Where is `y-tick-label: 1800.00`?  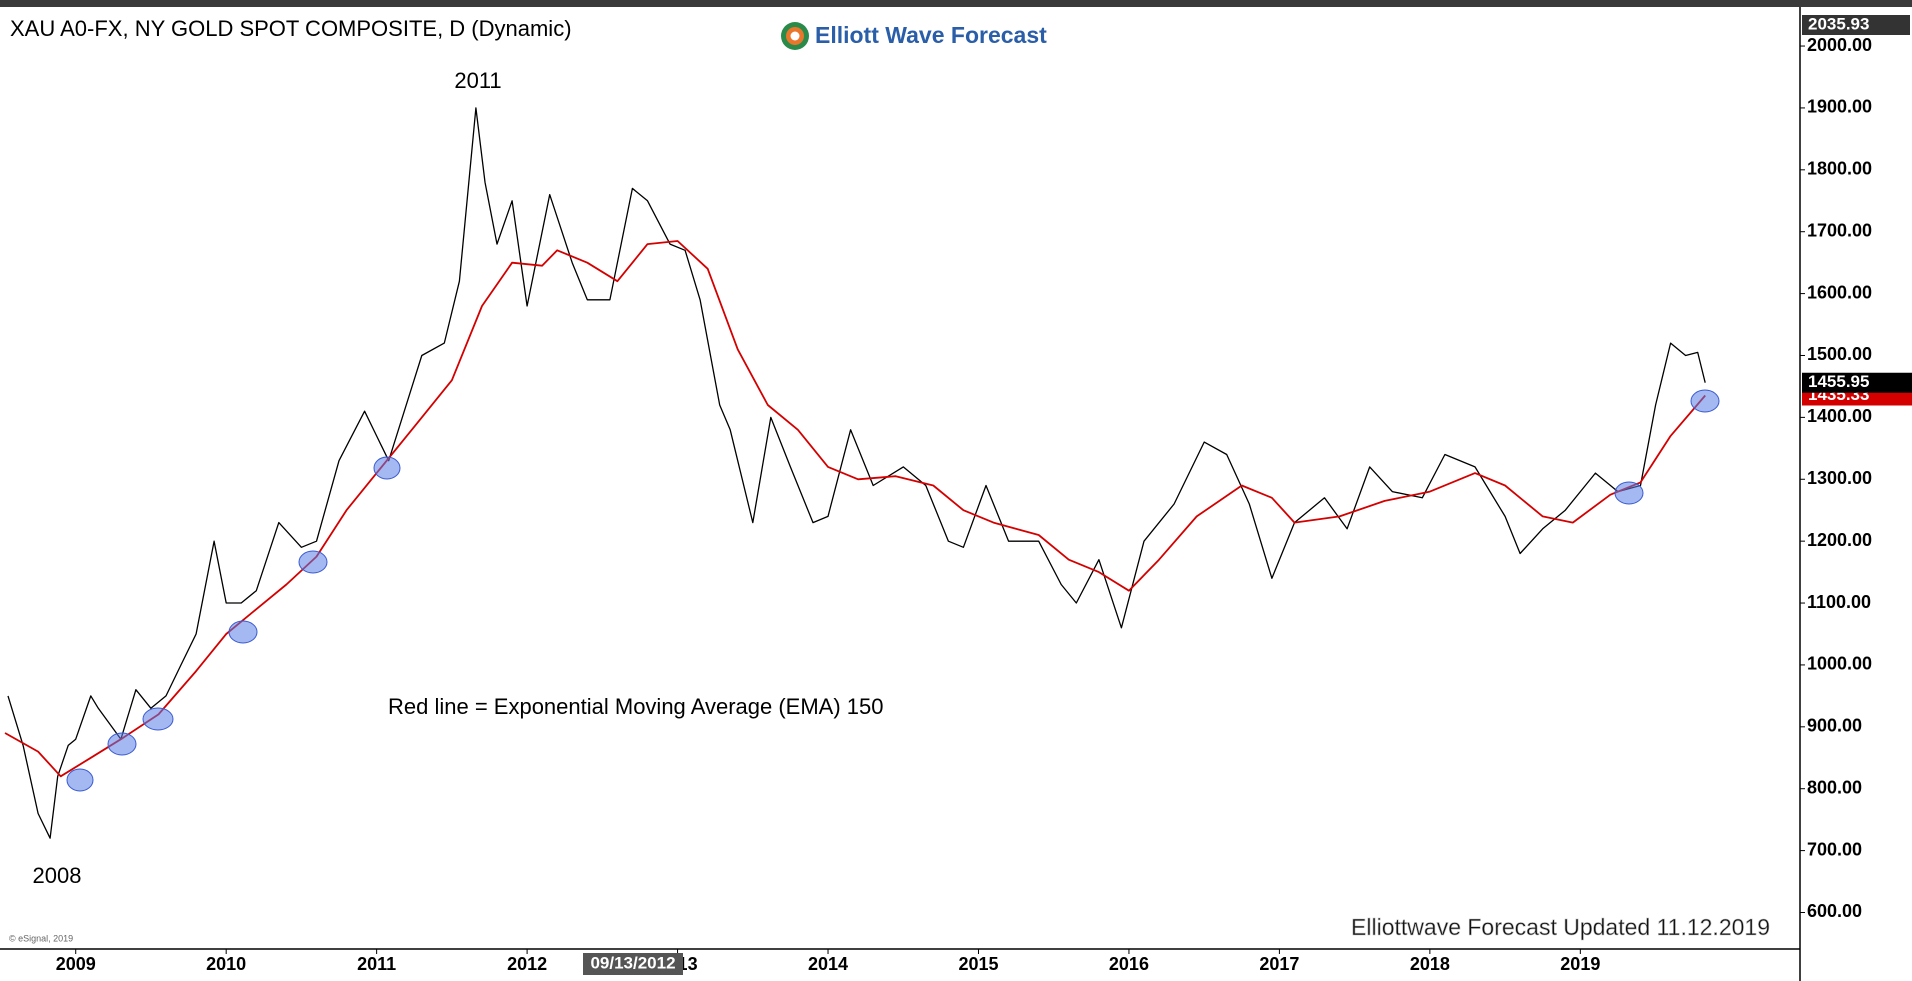
y-tick-label: 1800.00 is located at coordinates (1839, 169).